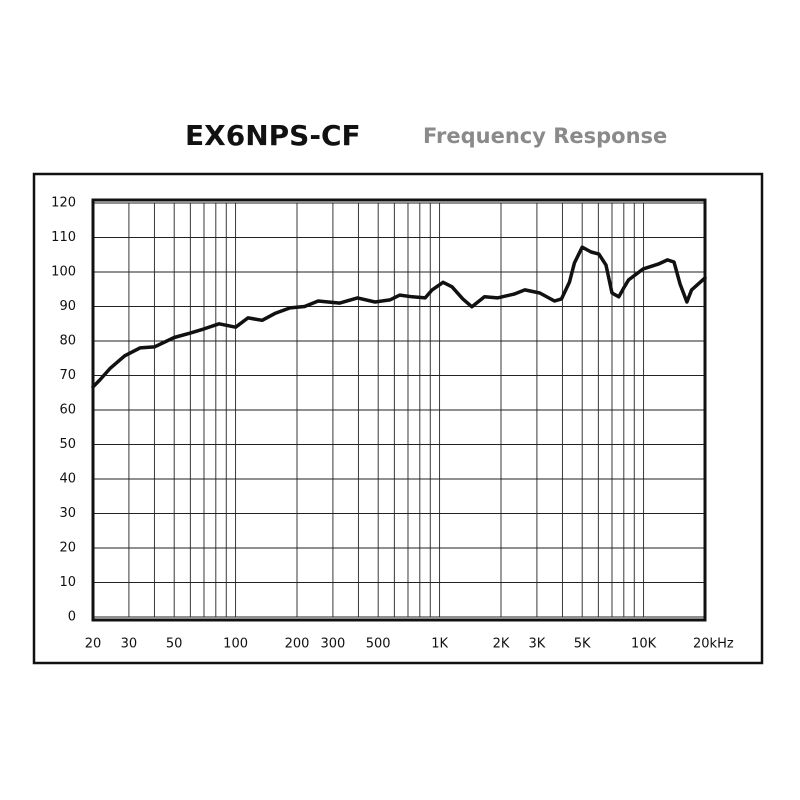 This screenshot has height=800, width=800. What do you see at coordinates (67, 375) in the screenshot?
I see `y-tick-label: 70` at bounding box center [67, 375].